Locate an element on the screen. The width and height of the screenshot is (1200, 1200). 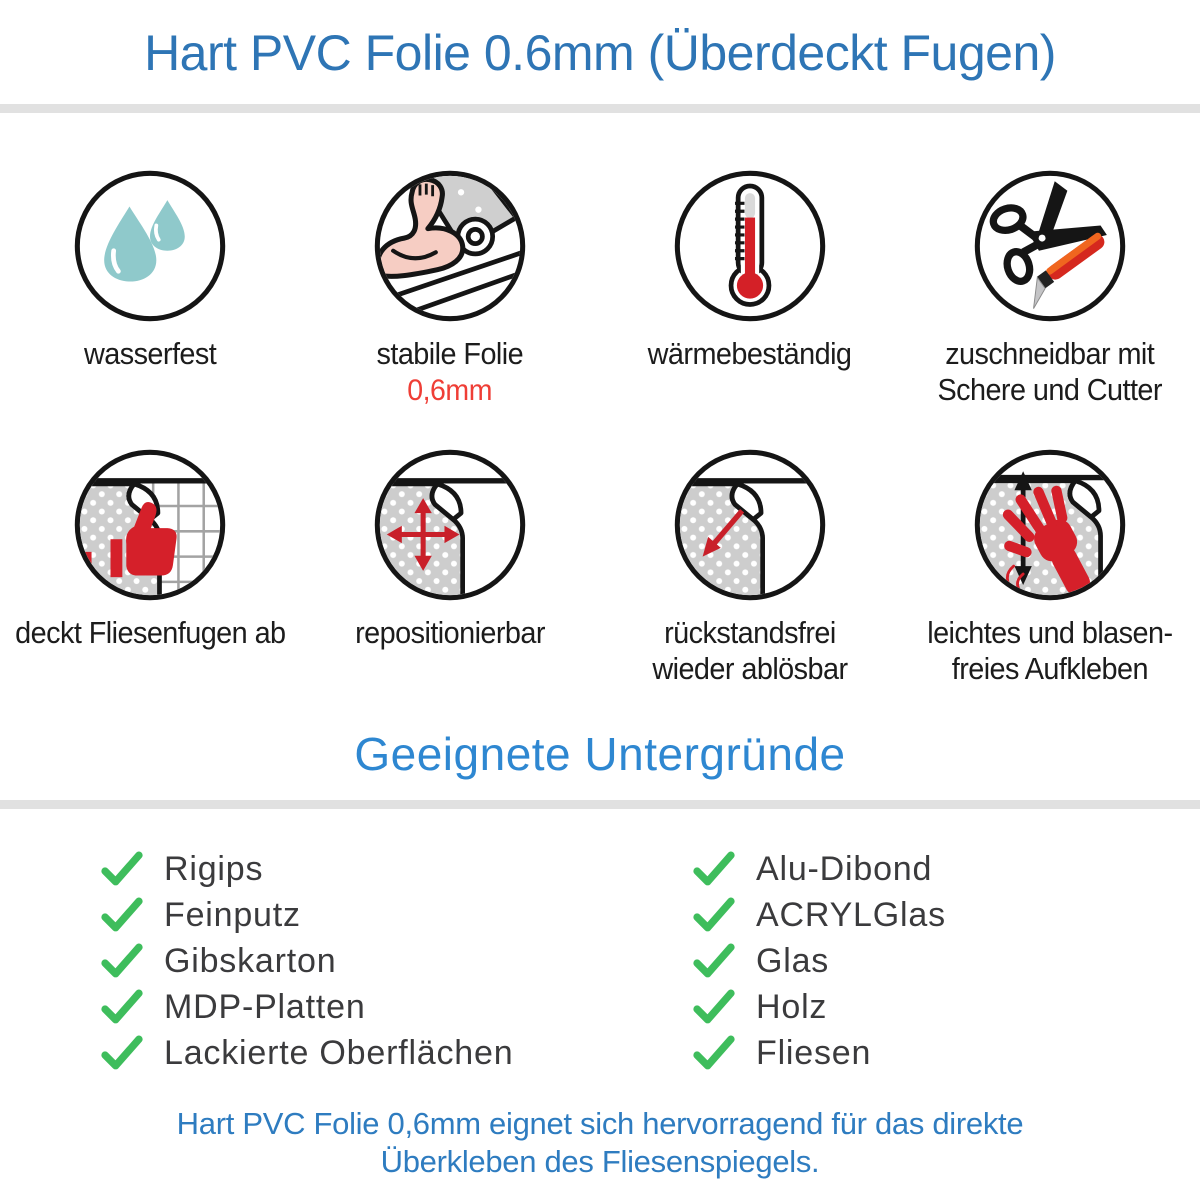
list-item: Holz is located at coordinates (819, 1007).